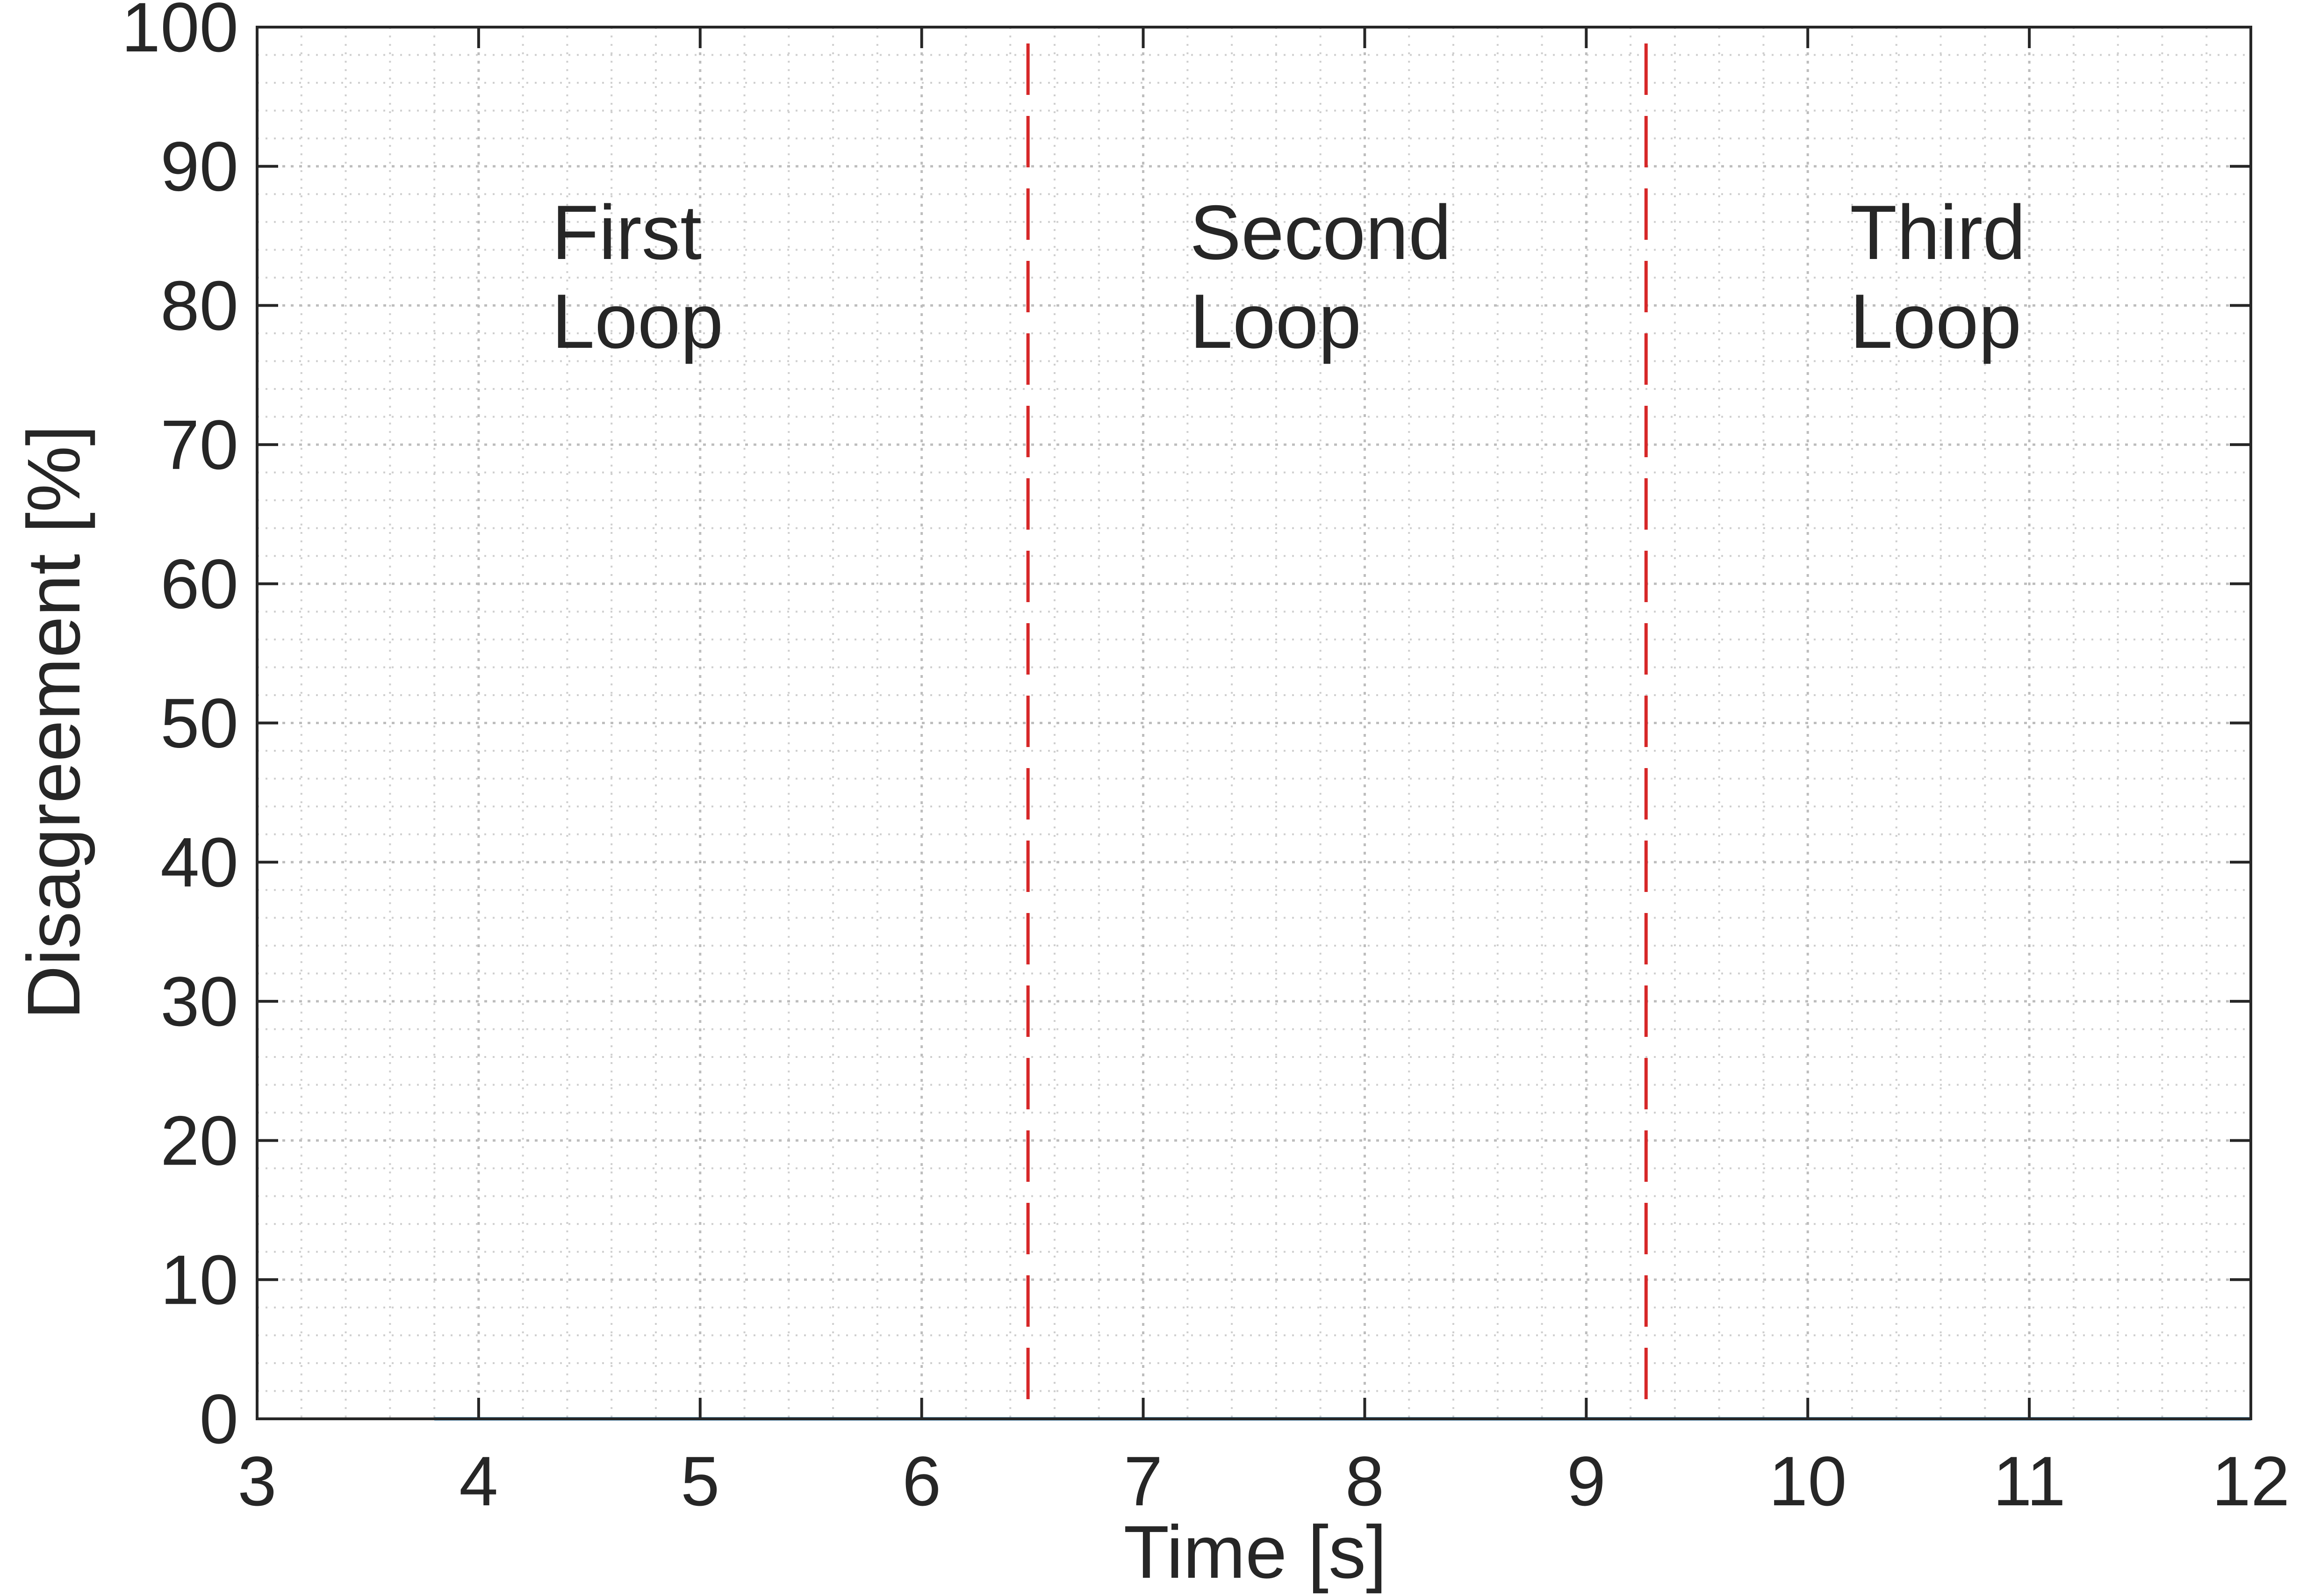 This screenshot has height=1596, width=2313. I want to click on y-axis-label: Disagreement [%], so click(53, 722).